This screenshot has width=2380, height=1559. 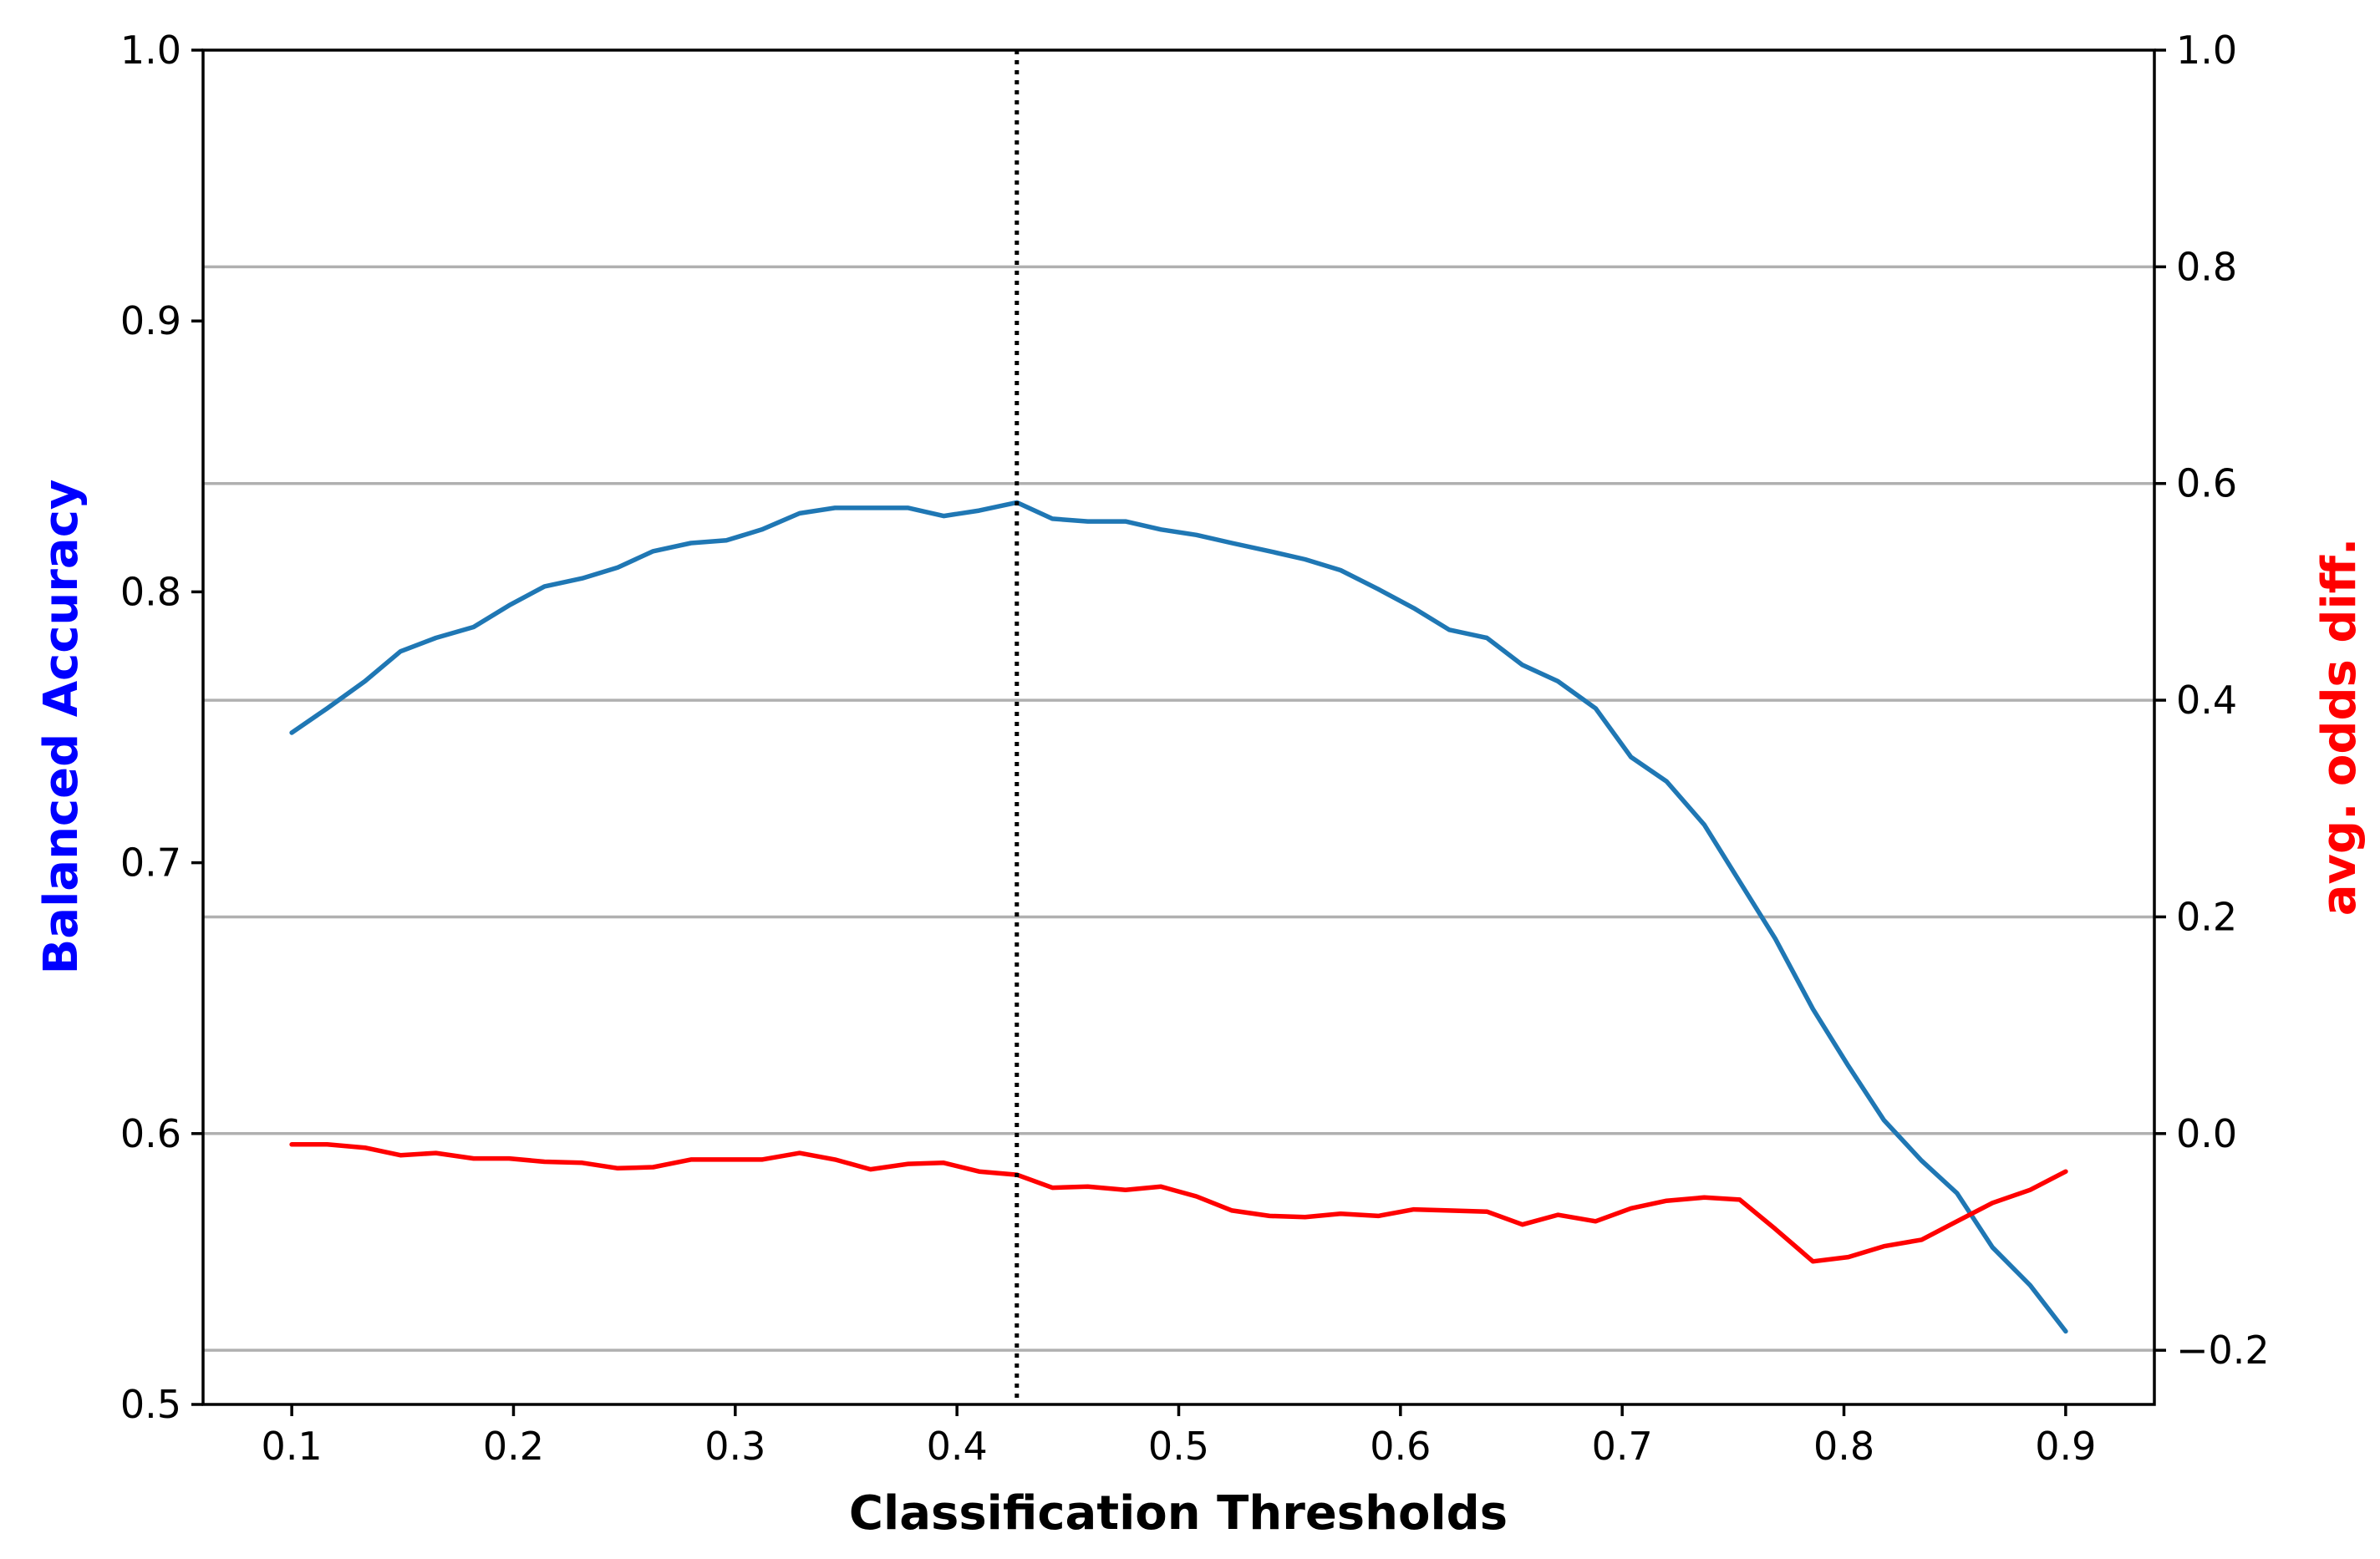 What do you see at coordinates (734, 1447) in the screenshot?
I see `x-tick-label: 0.3` at bounding box center [734, 1447].